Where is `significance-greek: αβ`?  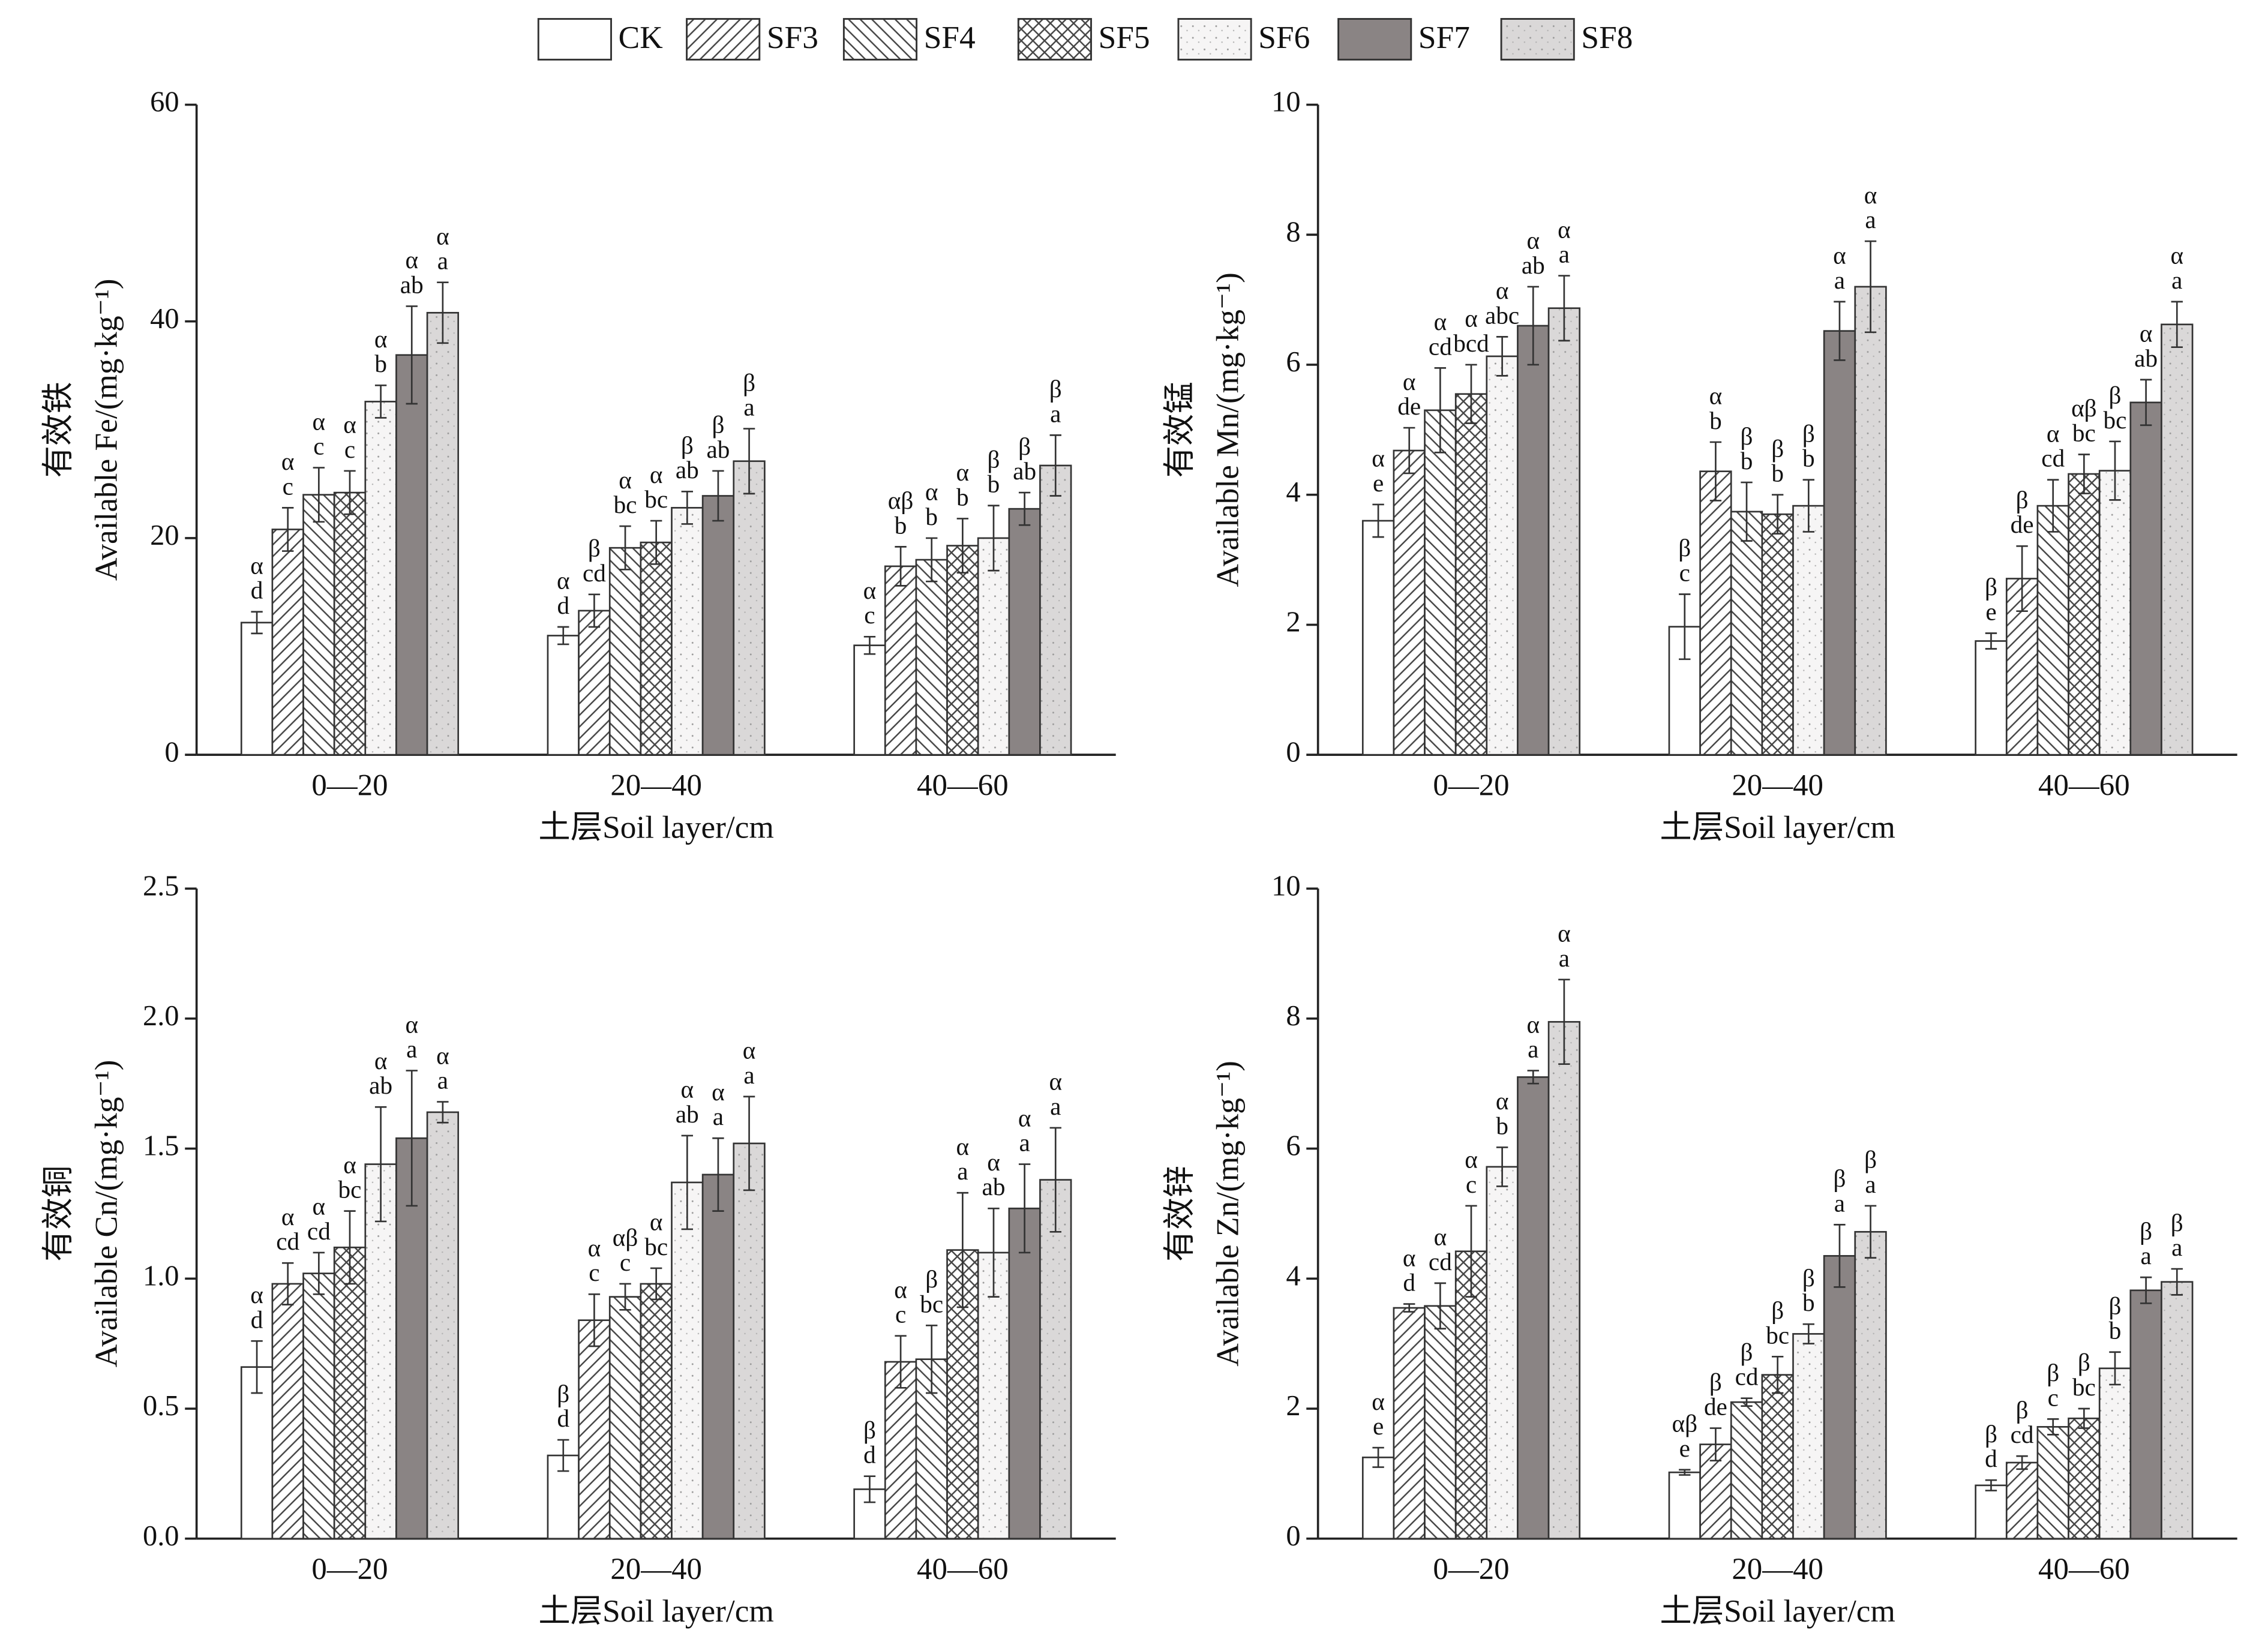
significance-greek: αβ is located at coordinates (625, 1237).